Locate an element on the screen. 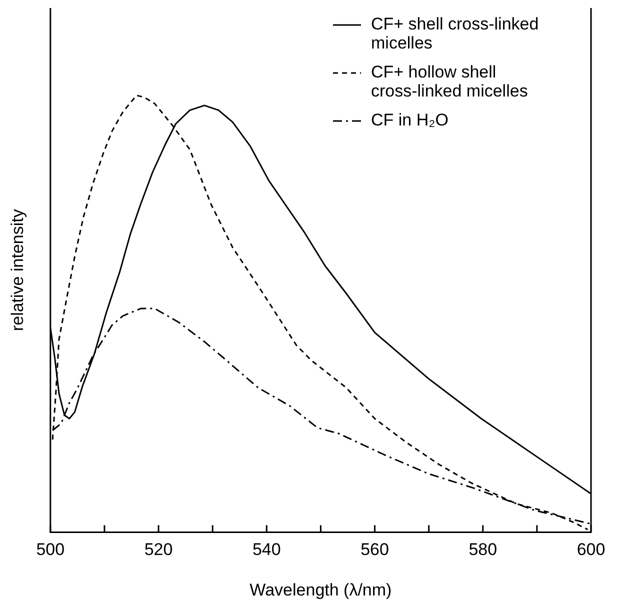  x-tick-label: 600 is located at coordinates (591, 550).